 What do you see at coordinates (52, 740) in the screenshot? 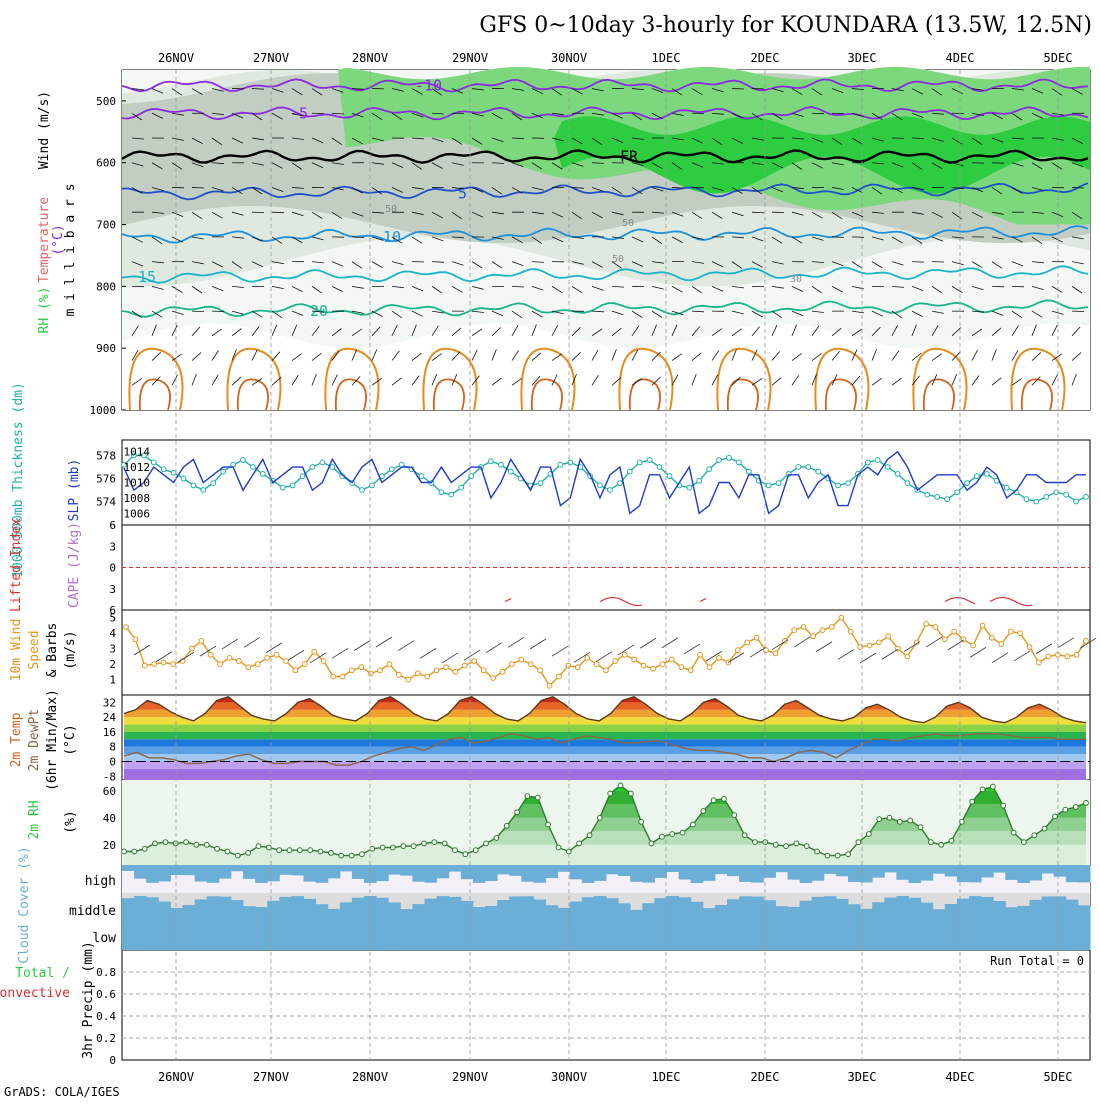
I see `temp-label-3: (6hr Min/Max)` at bounding box center [52, 740].